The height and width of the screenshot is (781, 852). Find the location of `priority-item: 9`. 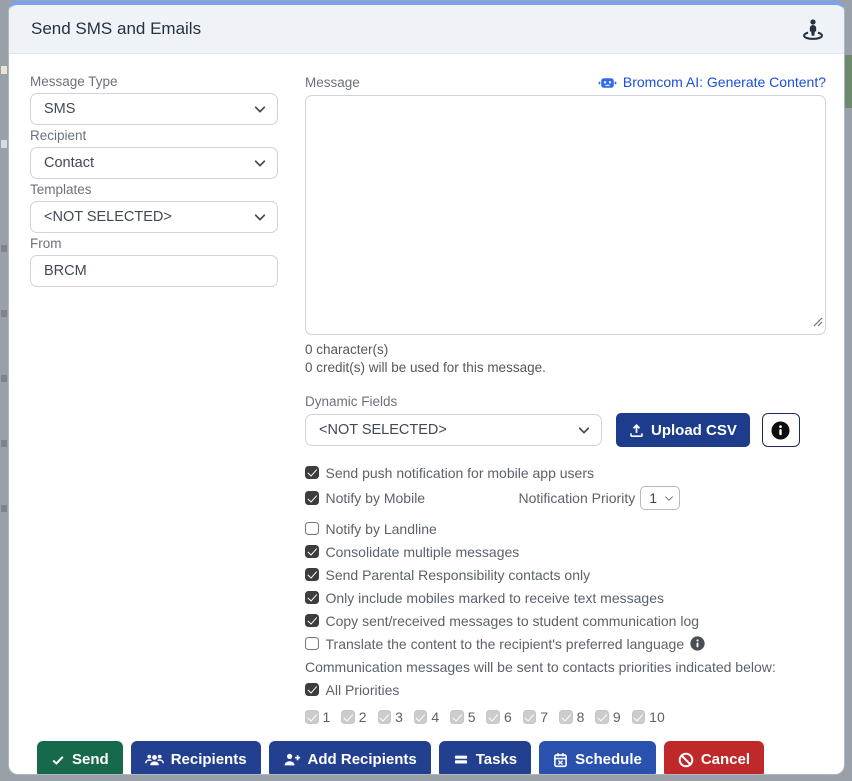

priority-item: 9 is located at coordinates (608, 717).